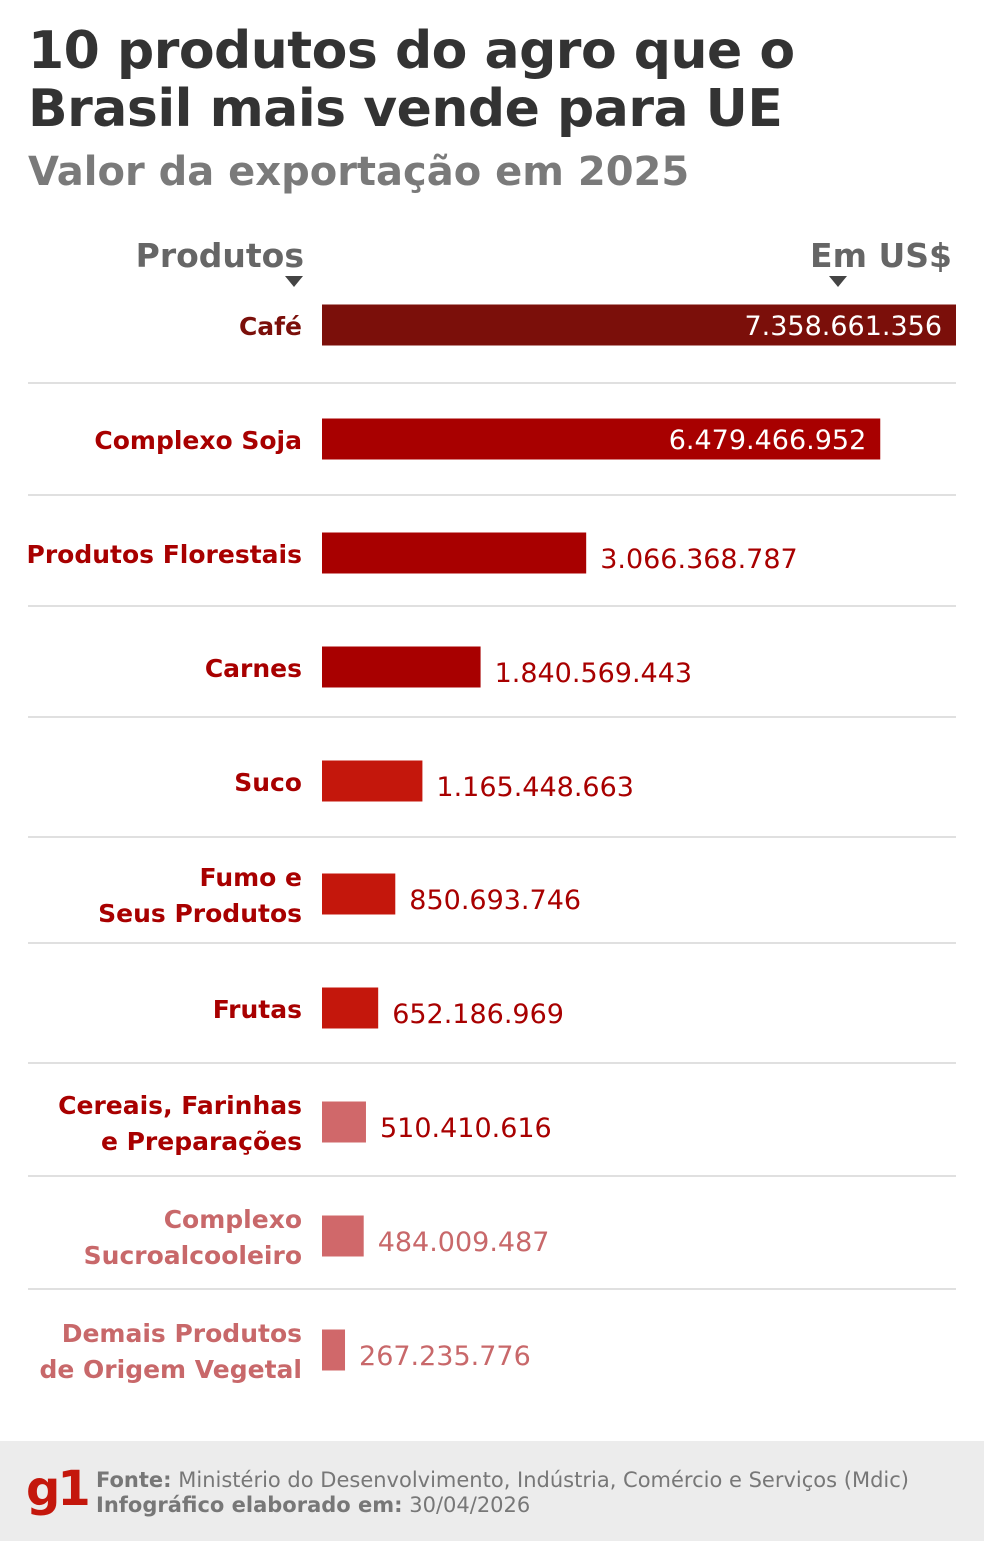 The width and height of the screenshot is (984, 1541). Describe the element at coordinates (535, 787) in the screenshot. I see `value-label: 1.165.448.663` at that location.